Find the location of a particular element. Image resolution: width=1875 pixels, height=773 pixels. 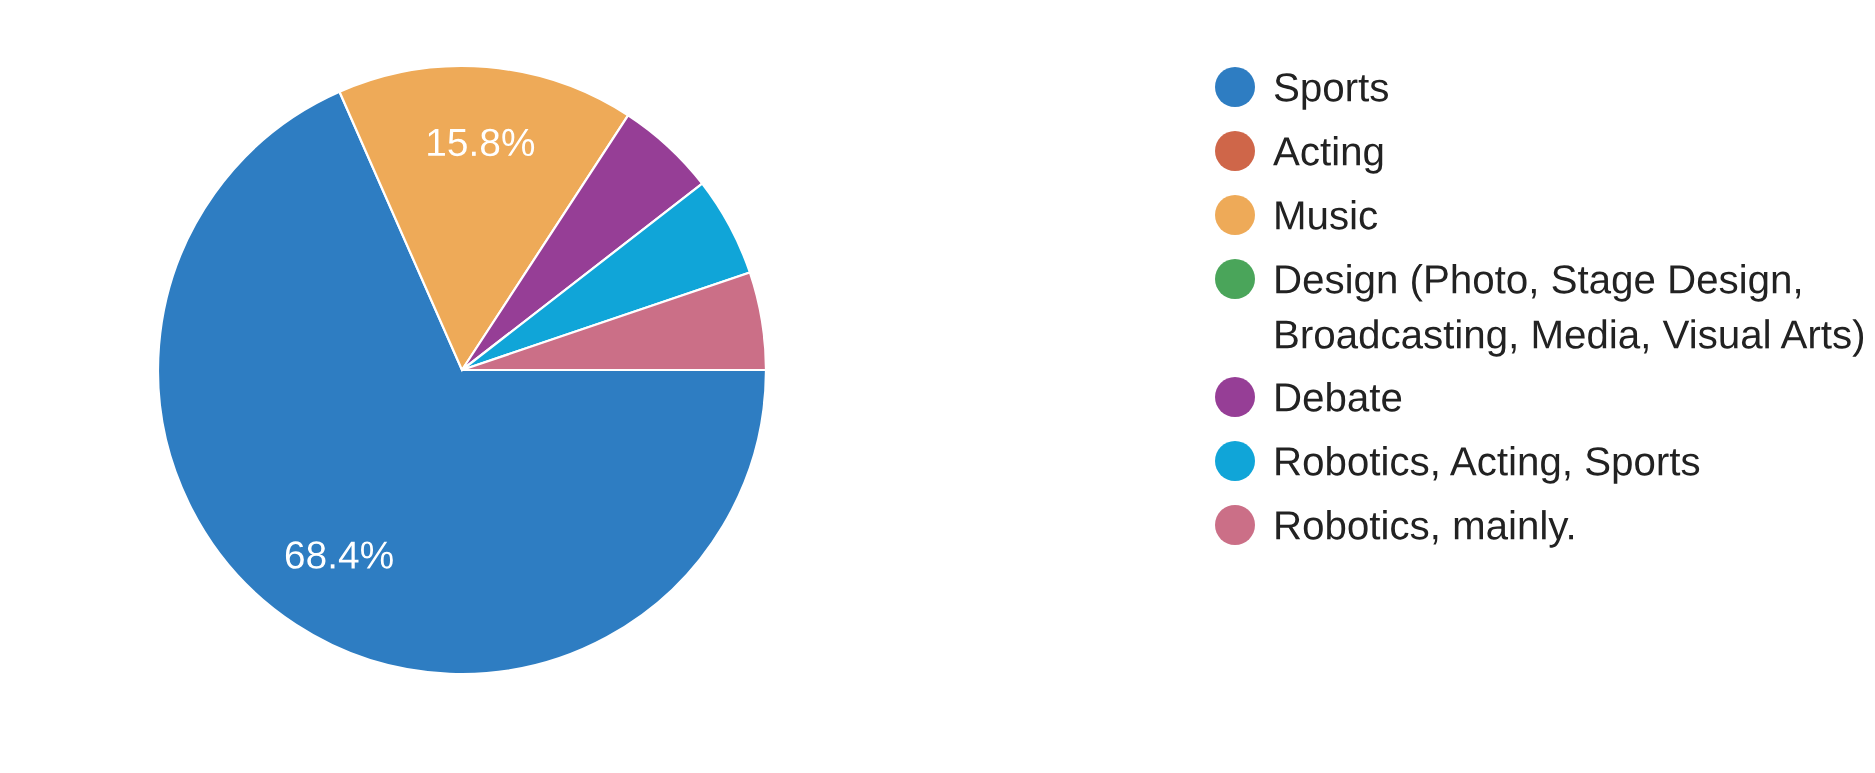

legend-label: Music is located at coordinates (1327, 215).